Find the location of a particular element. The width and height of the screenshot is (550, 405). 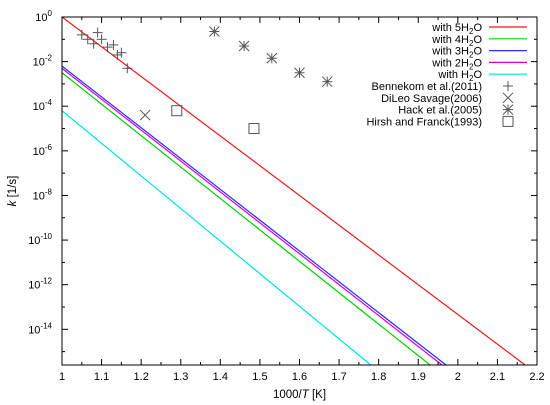

x-tick-label: 1.7 is located at coordinates (338, 377).